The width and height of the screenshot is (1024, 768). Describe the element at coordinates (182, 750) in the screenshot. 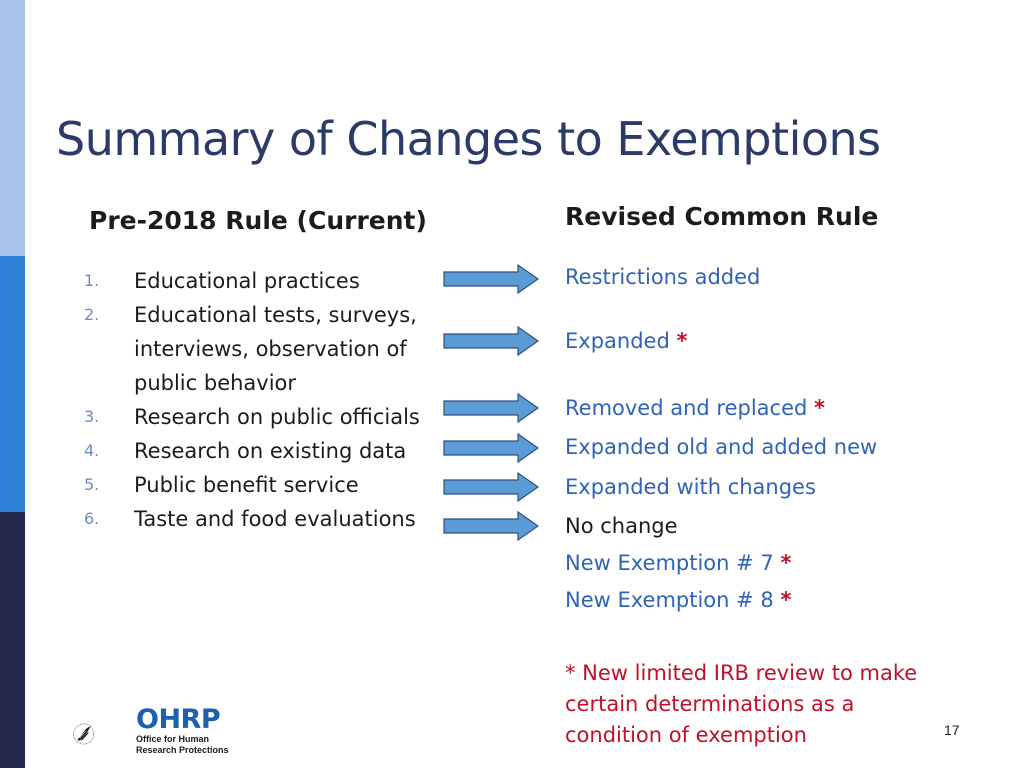

I see `logo-subtitle: Research Protections` at that location.